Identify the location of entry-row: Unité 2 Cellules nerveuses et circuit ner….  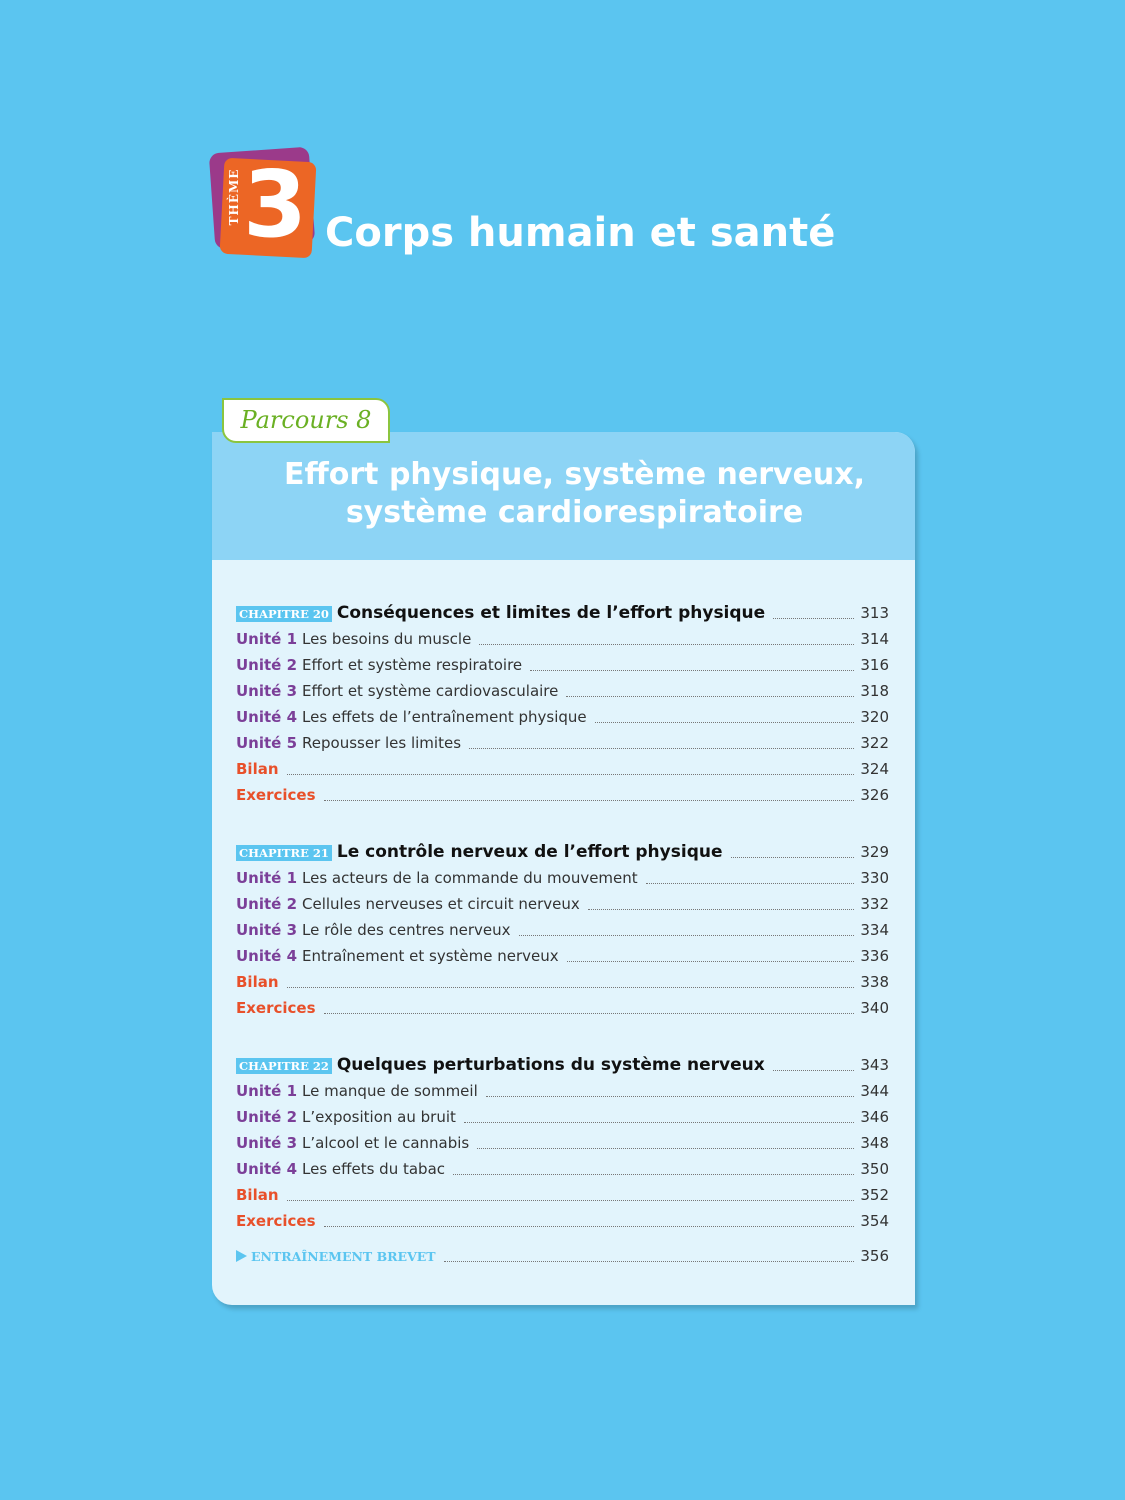
(562, 904).